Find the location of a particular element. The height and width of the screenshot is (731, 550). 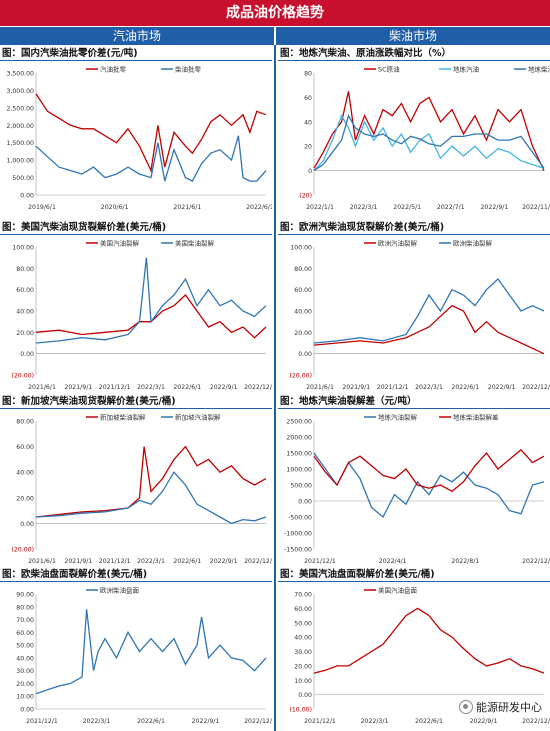

legend-label: 柴油批零 is located at coordinates (188, 69).